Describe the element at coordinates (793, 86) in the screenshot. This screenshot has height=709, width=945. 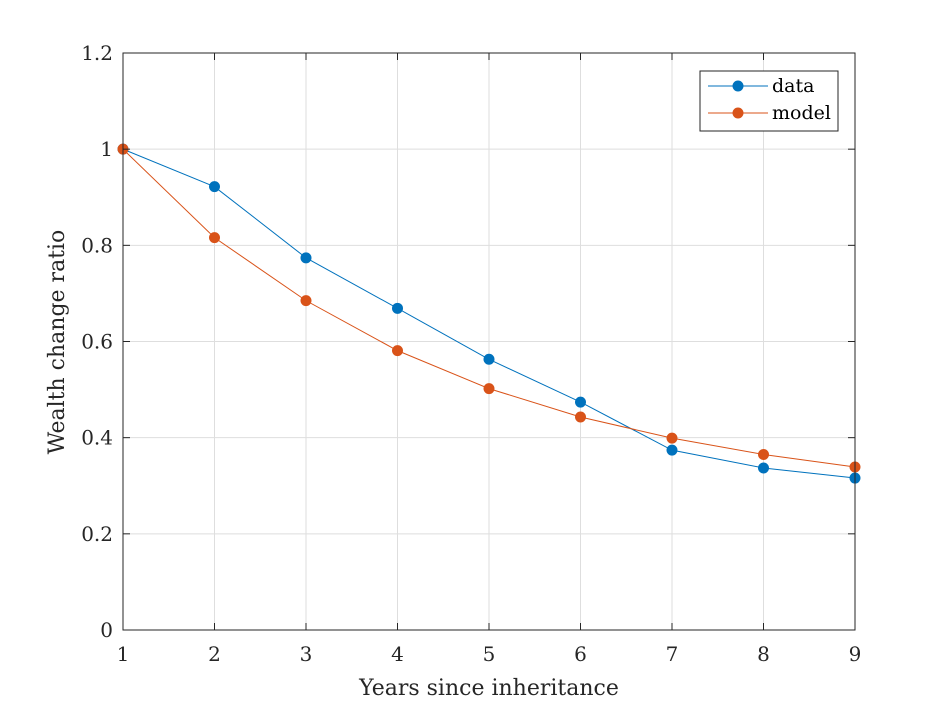
I see `legend-label-data: data` at that location.